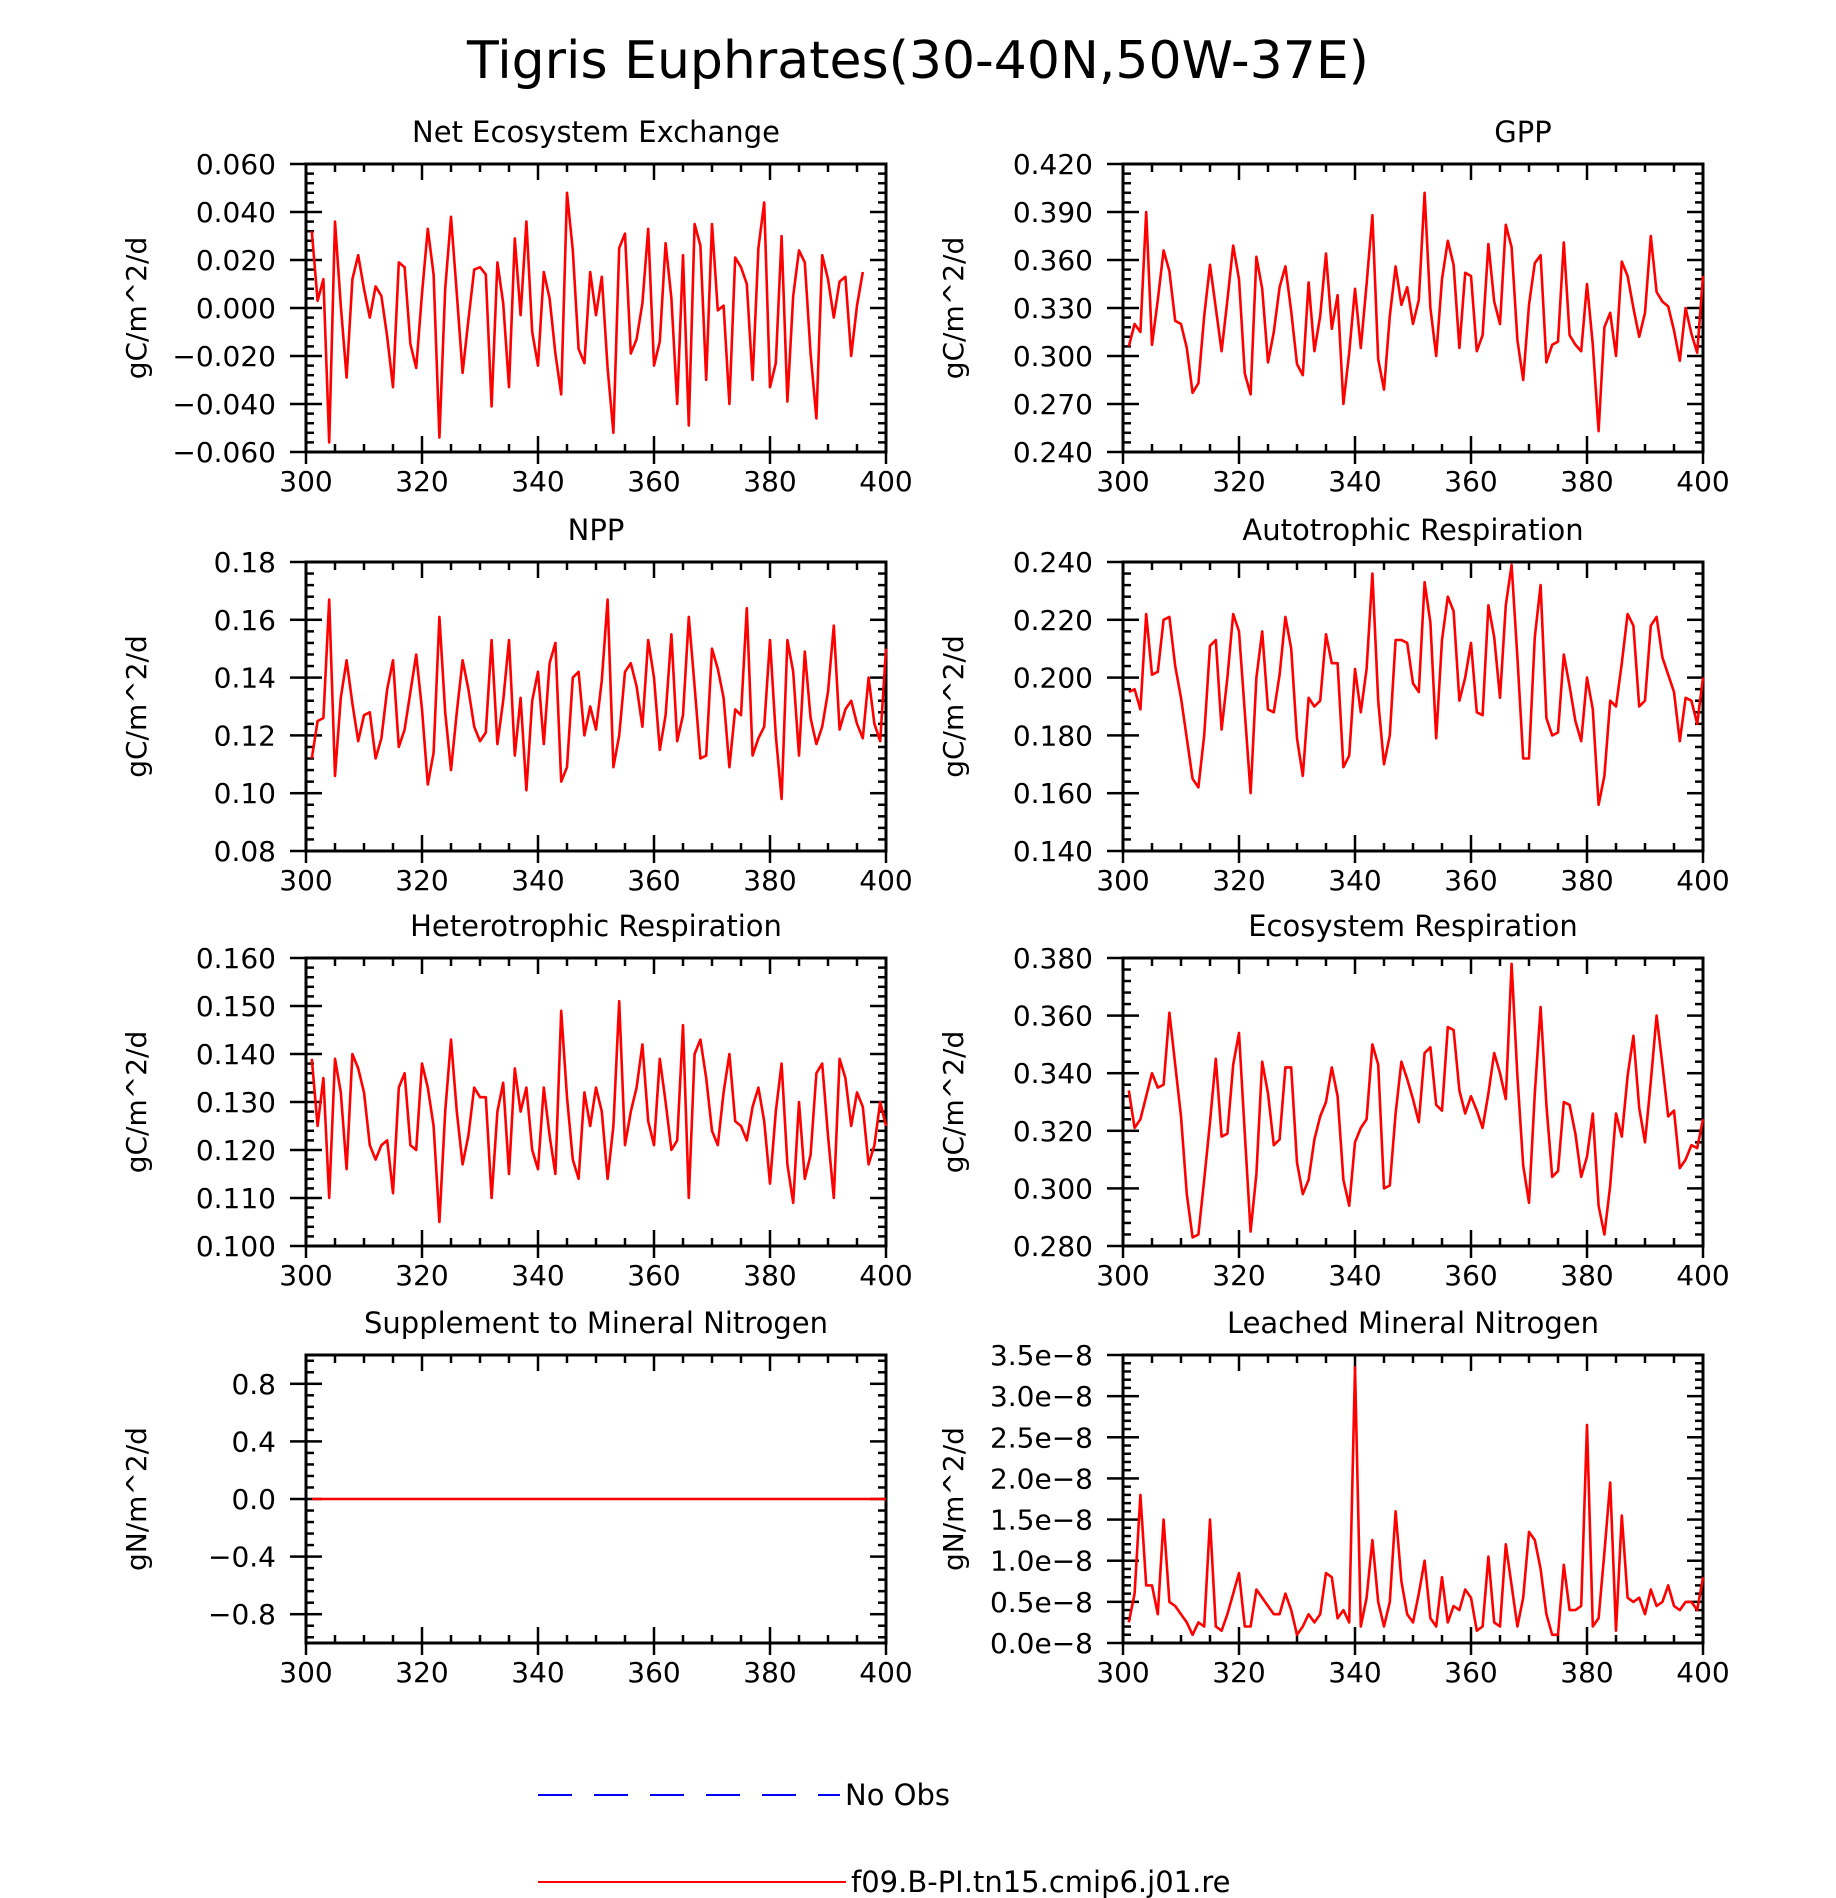 The width and height of the screenshot is (1836, 1898). I want to click on panel-title: Autotrophic Respiration, so click(1412, 530).